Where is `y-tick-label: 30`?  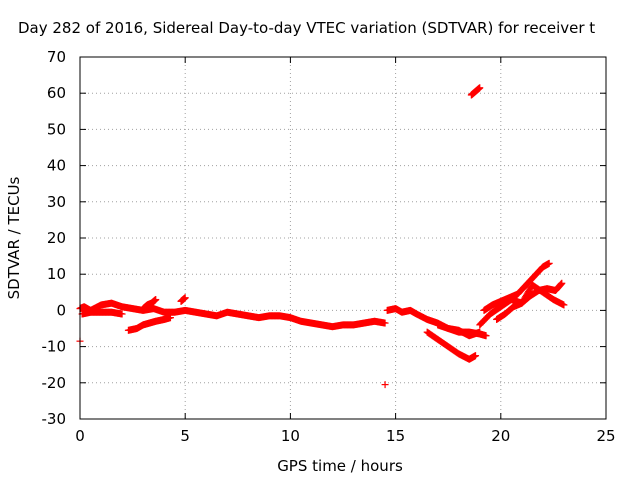 y-tick-label: 30 is located at coordinates (56, 202).